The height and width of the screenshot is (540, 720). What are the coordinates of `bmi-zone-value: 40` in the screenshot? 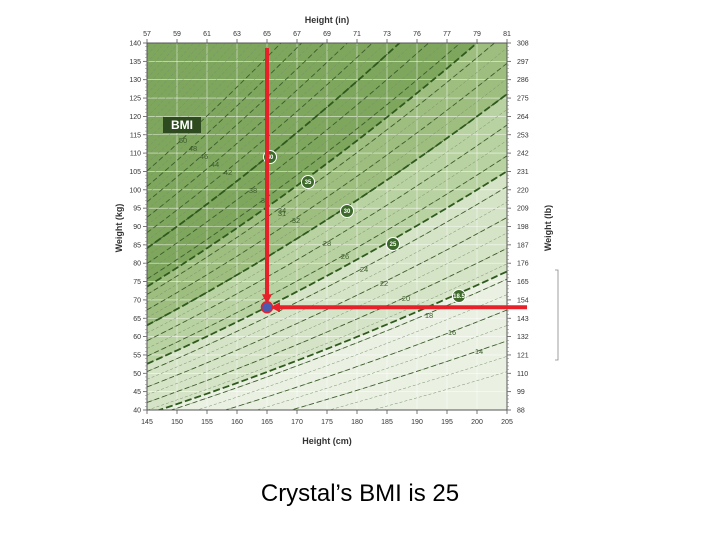 It's located at (270, 158).